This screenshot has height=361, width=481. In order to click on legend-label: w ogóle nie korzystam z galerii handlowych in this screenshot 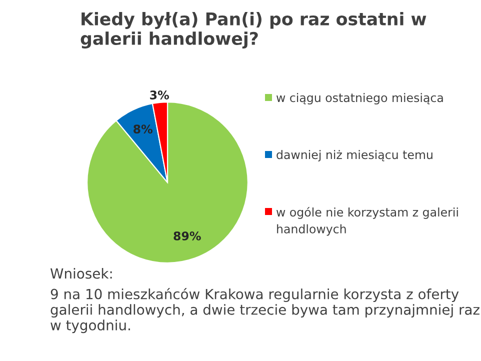, I will do `click(367, 221)`.